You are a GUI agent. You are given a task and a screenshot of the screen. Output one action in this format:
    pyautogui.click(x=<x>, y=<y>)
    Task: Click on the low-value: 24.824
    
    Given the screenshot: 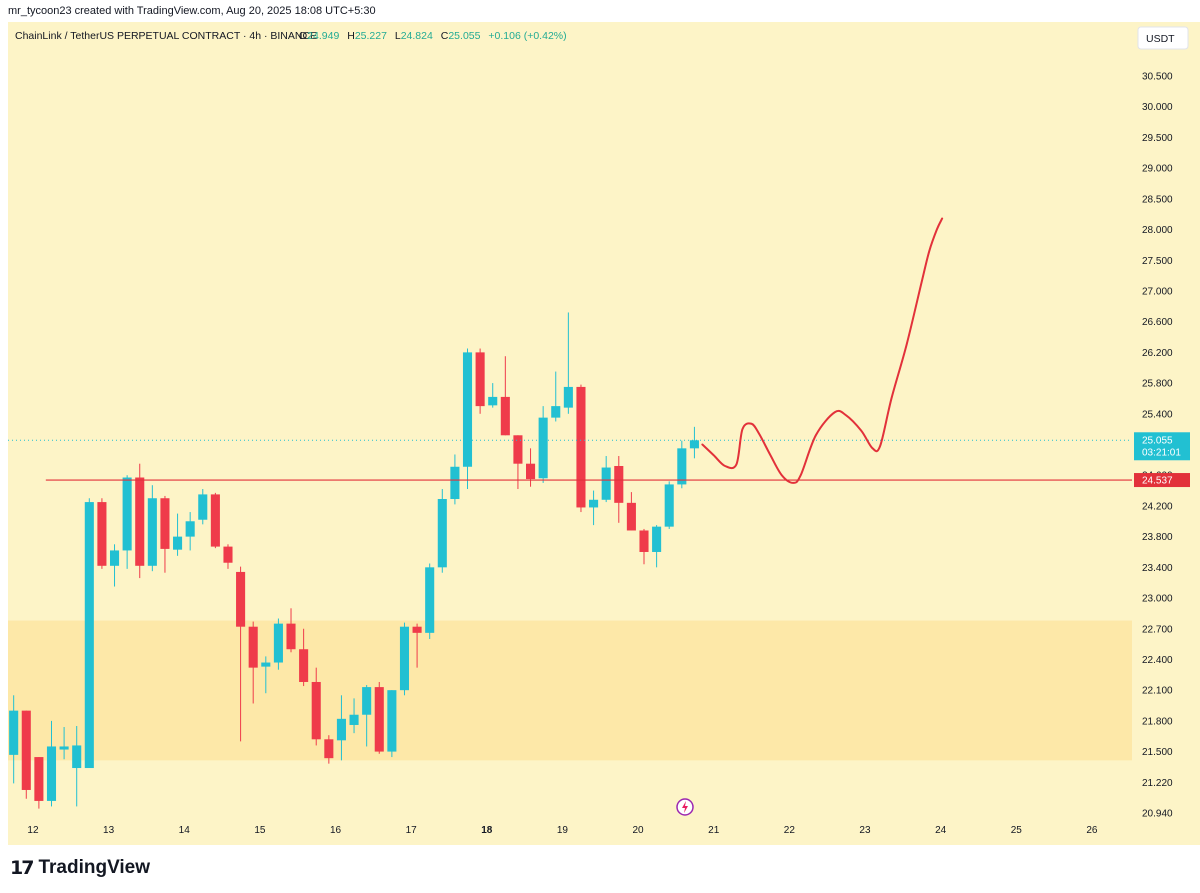 What is the action you would take?
    pyautogui.click(x=417, y=36)
    